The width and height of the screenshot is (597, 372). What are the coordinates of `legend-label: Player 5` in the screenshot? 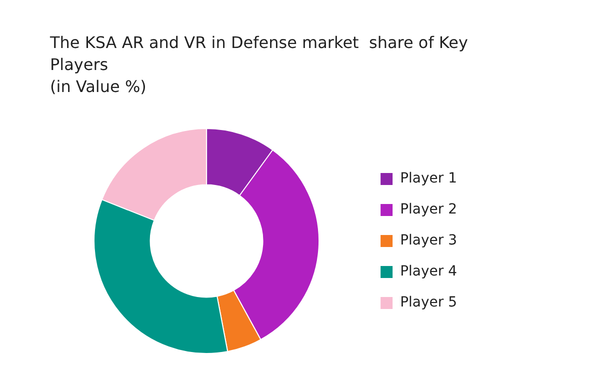 It's located at (429, 302).